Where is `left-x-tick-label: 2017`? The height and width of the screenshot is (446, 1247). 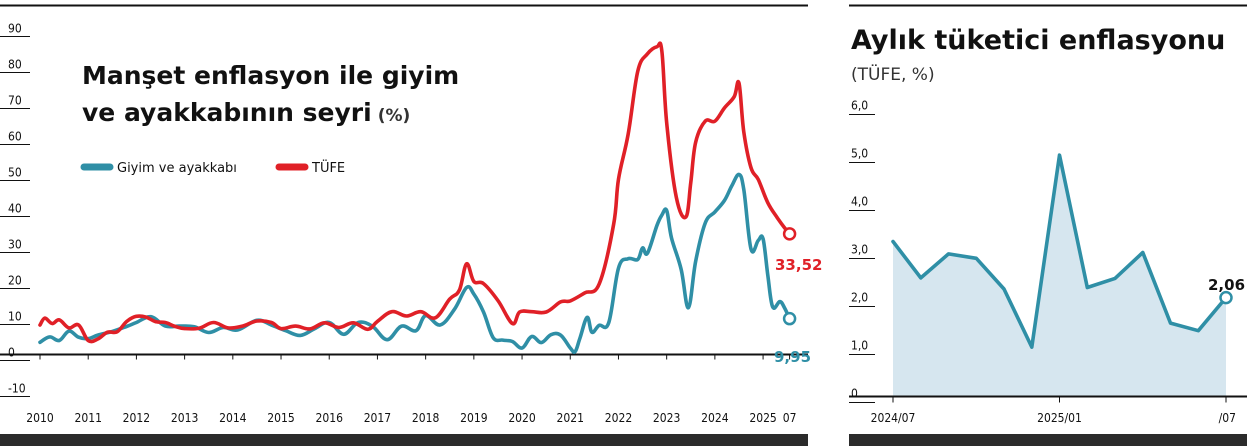
left-x-tick-label: 2017 is located at coordinates (377, 418).